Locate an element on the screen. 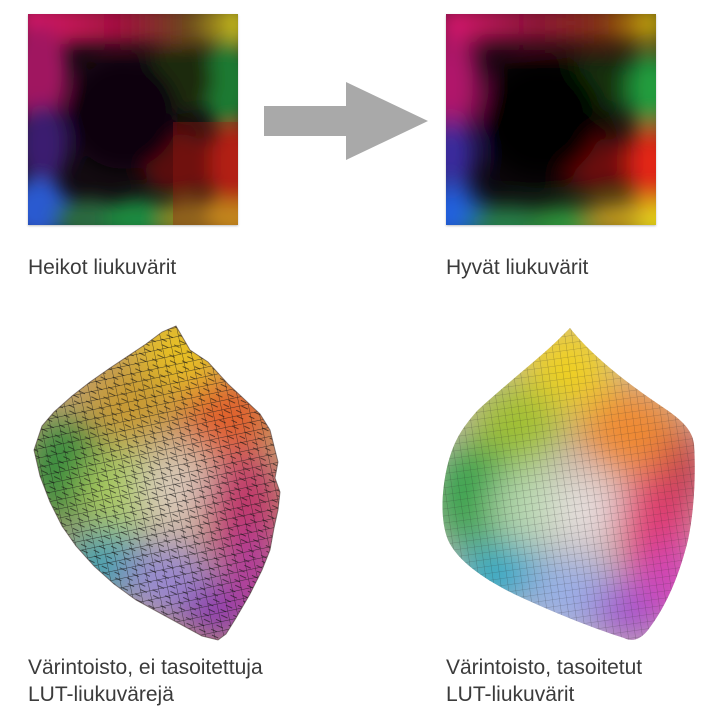 This screenshot has height=708, width=708. smooth-gradient-swatch is located at coordinates (551, 119).